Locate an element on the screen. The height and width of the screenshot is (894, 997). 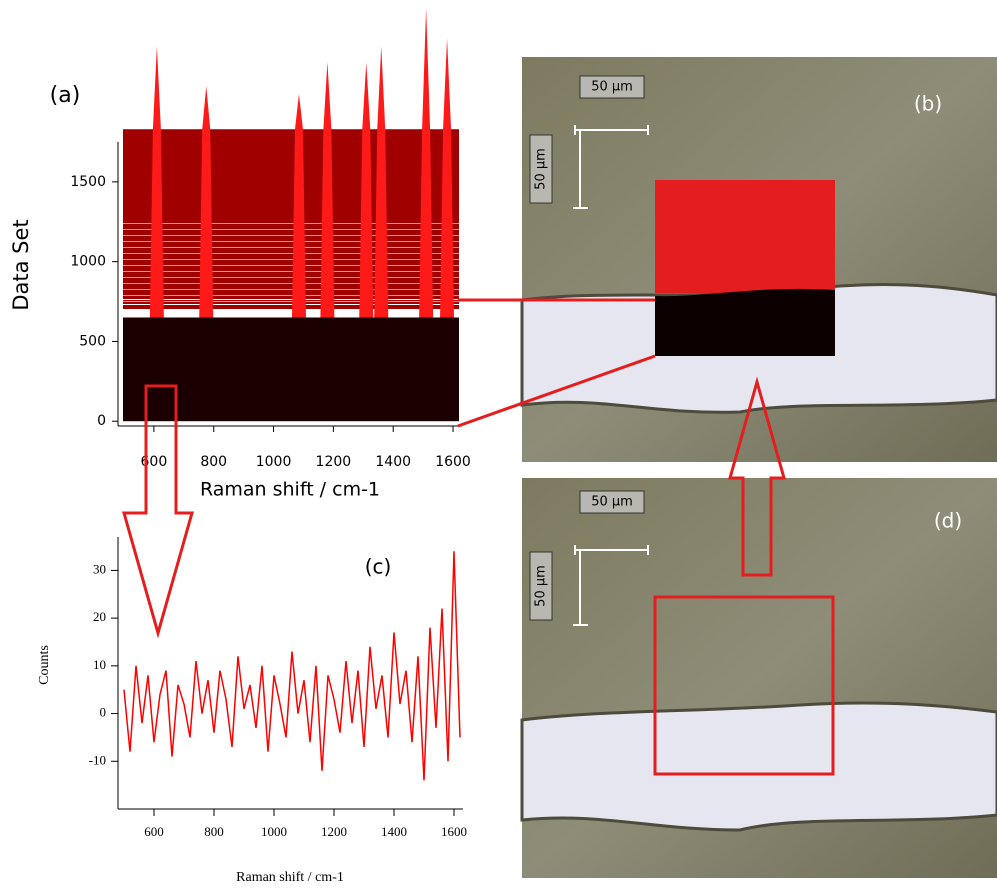
connector is located at coordinates (556, 363).